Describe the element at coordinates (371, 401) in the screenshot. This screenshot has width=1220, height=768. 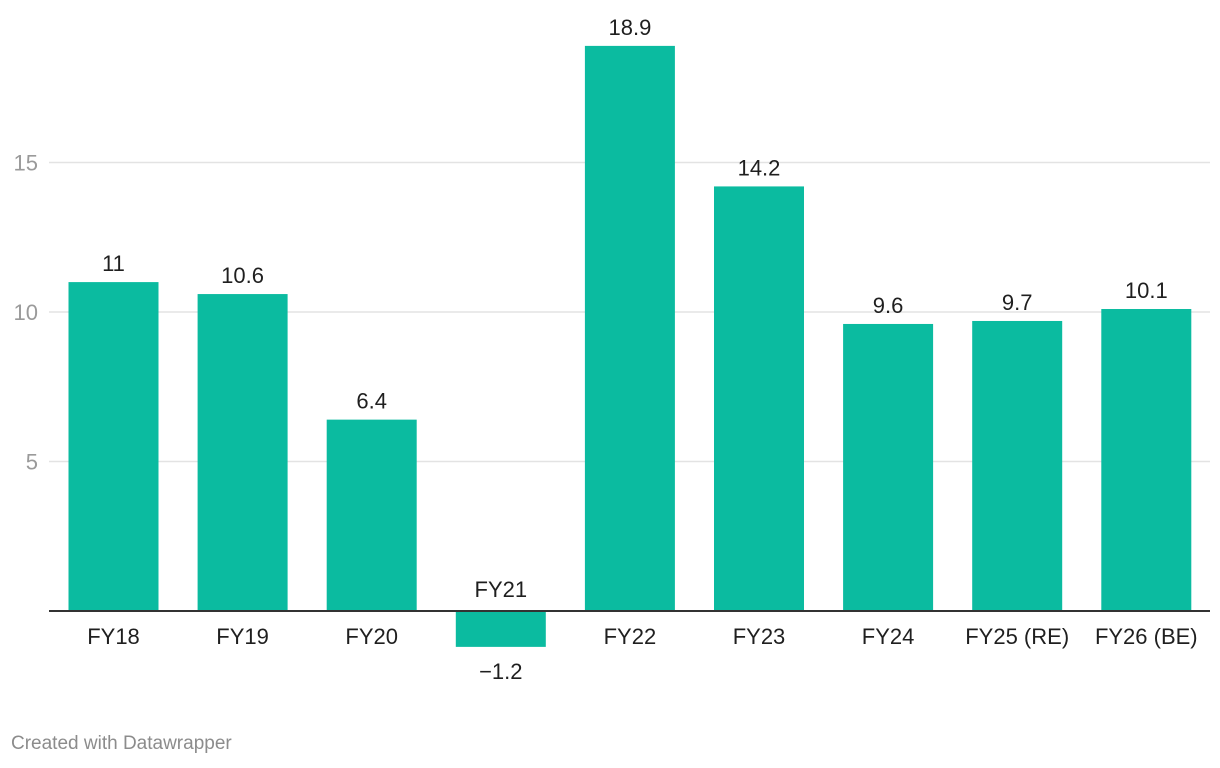
I see `bar-value-label: 6.4` at that location.